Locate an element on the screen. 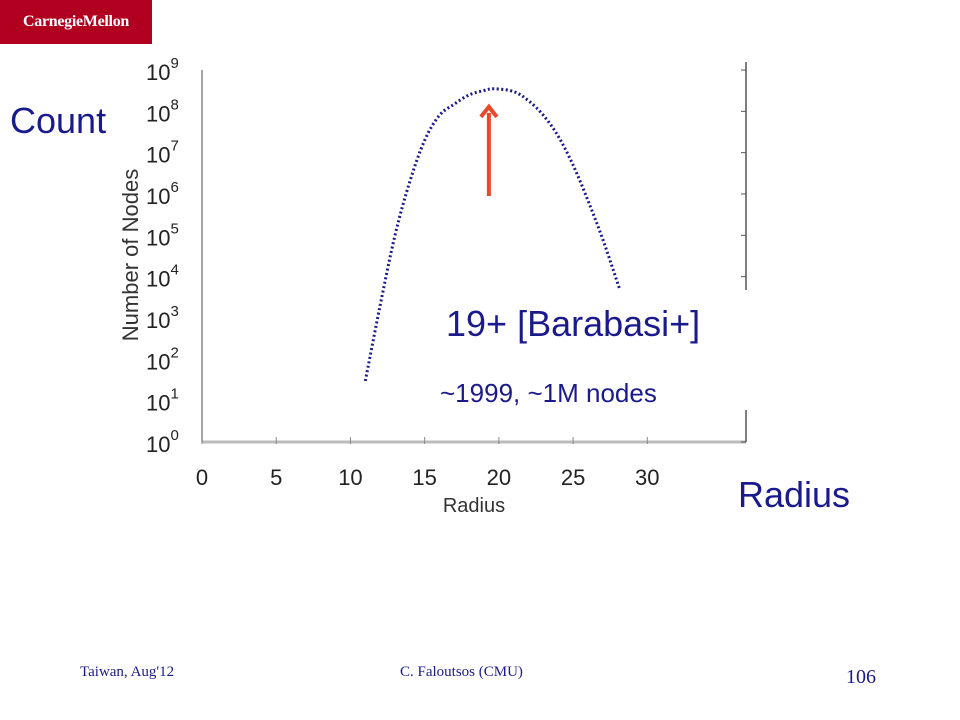  x-tick-label: 5 is located at coordinates (276, 477).